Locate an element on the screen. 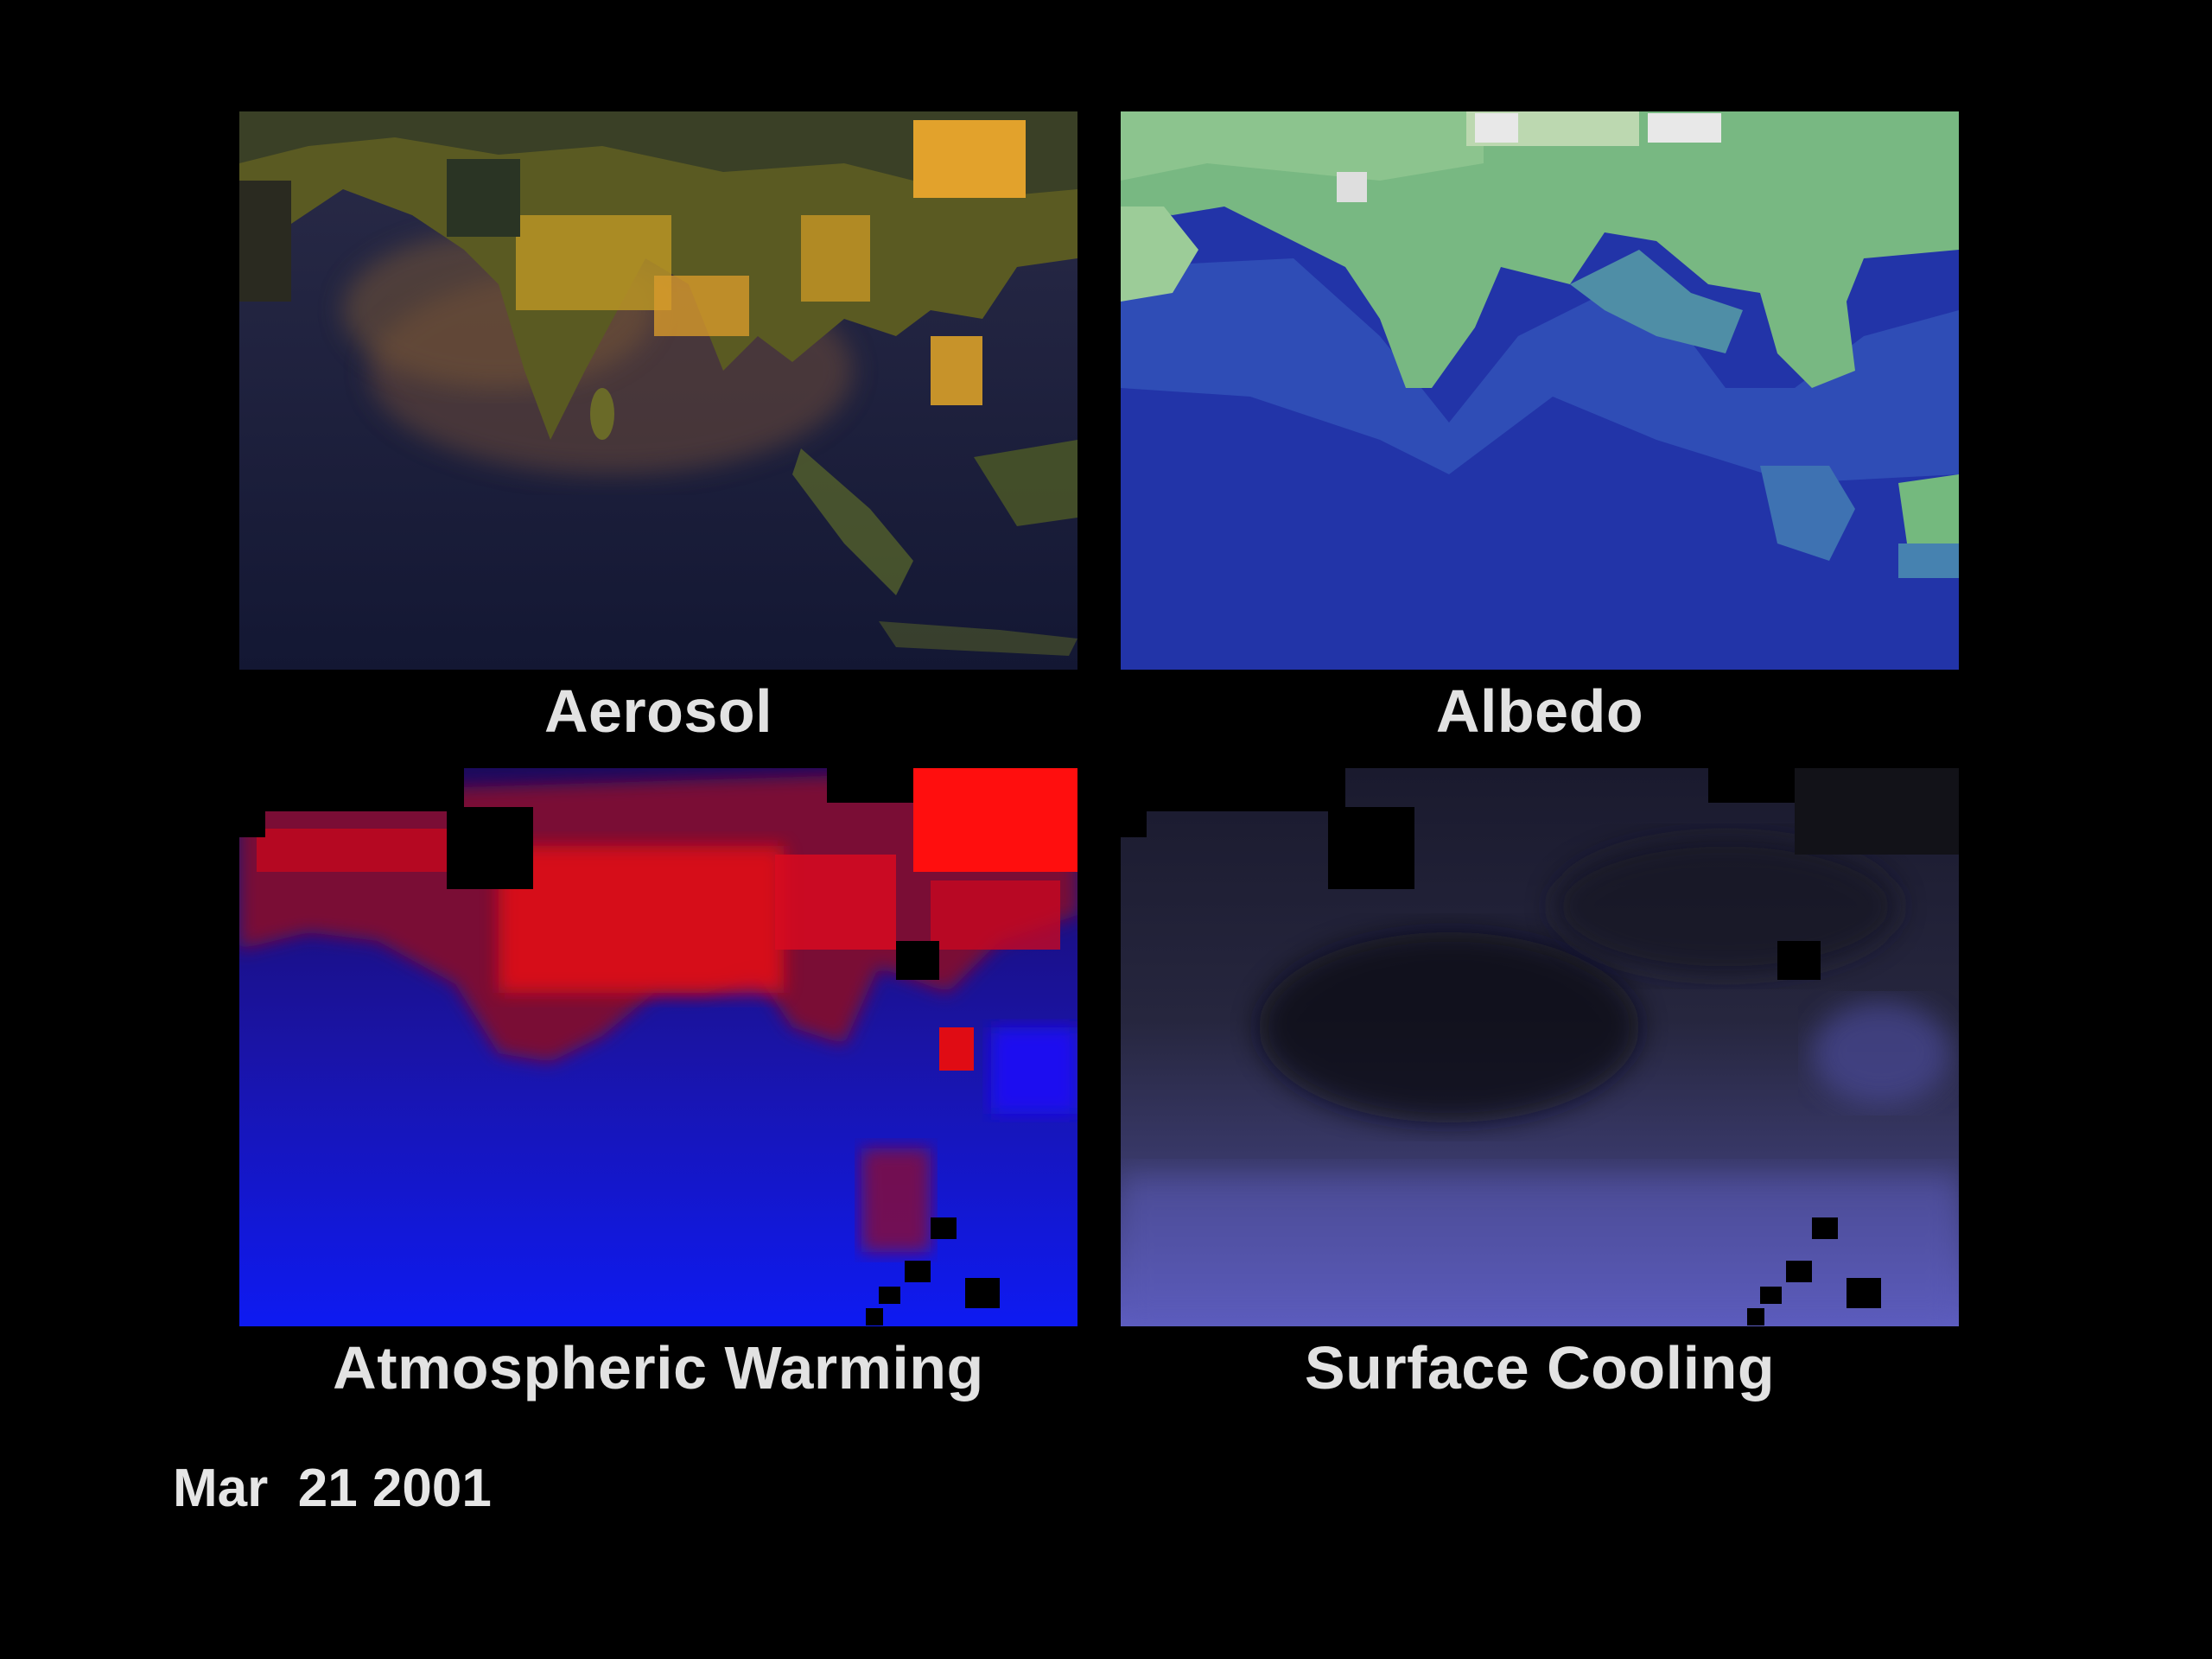 Image resolution: width=2212 pixels, height=1659 pixels. albedo-map is located at coordinates (1540, 390).